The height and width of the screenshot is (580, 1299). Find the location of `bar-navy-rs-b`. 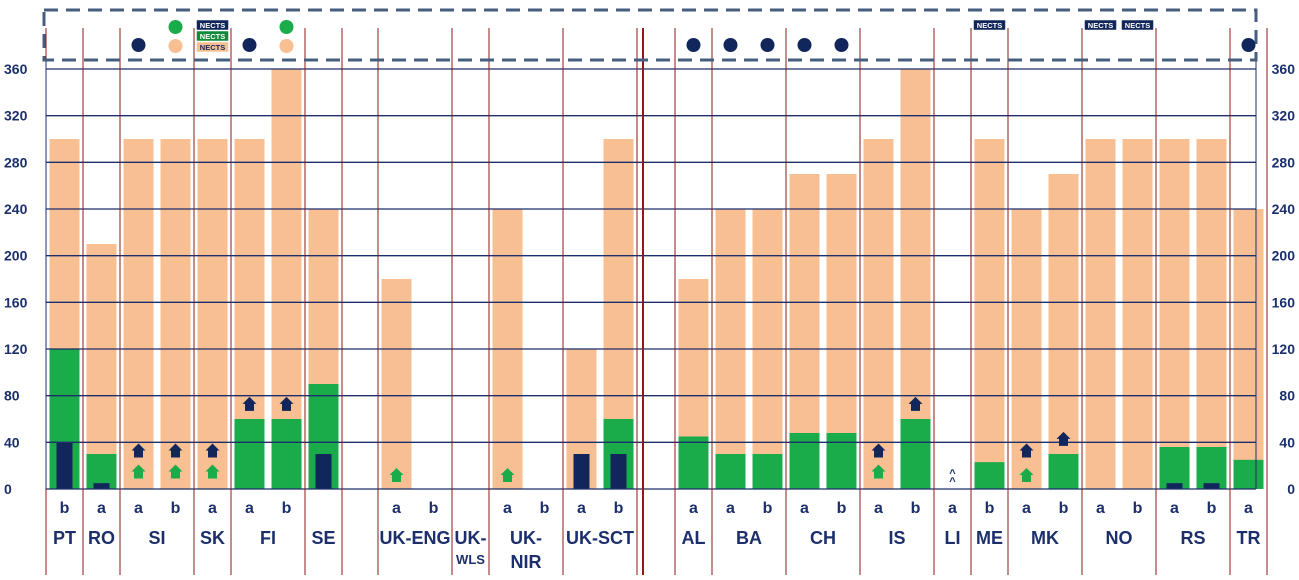

bar-navy-rs-b is located at coordinates (1211, 486).